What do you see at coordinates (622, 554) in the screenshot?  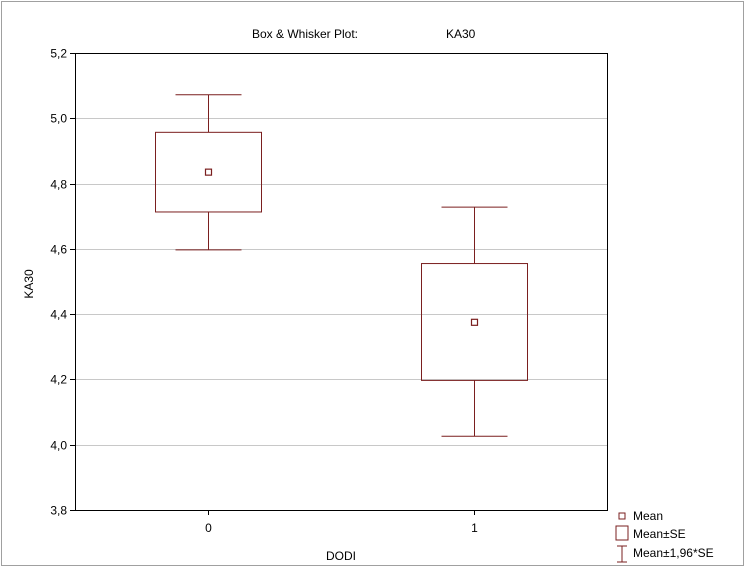 I see `legend-ci-marker` at bounding box center [622, 554].